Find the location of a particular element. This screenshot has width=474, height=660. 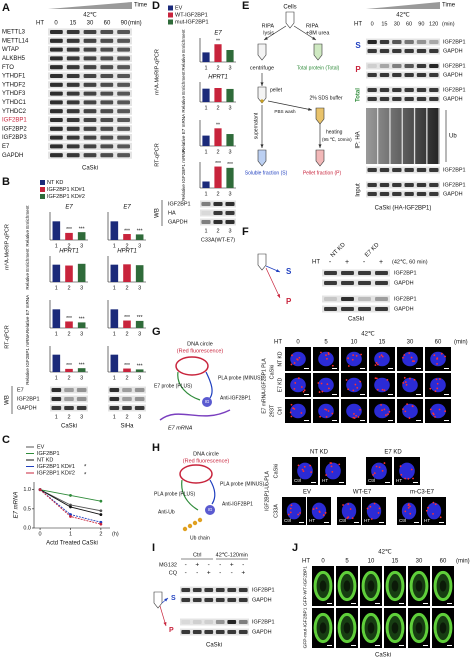

label: heating is located at coordinates (334, 132).